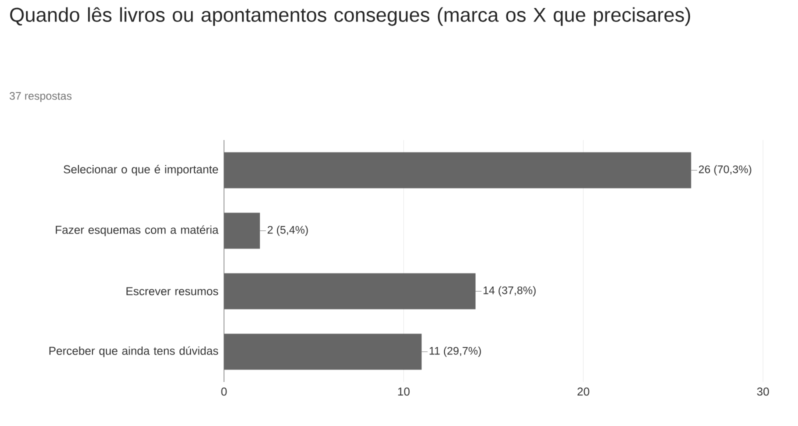 This screenshot has height=426, width=798. I want to click on y-tick-label: Selecionar o que é importante, so click(141, 170).